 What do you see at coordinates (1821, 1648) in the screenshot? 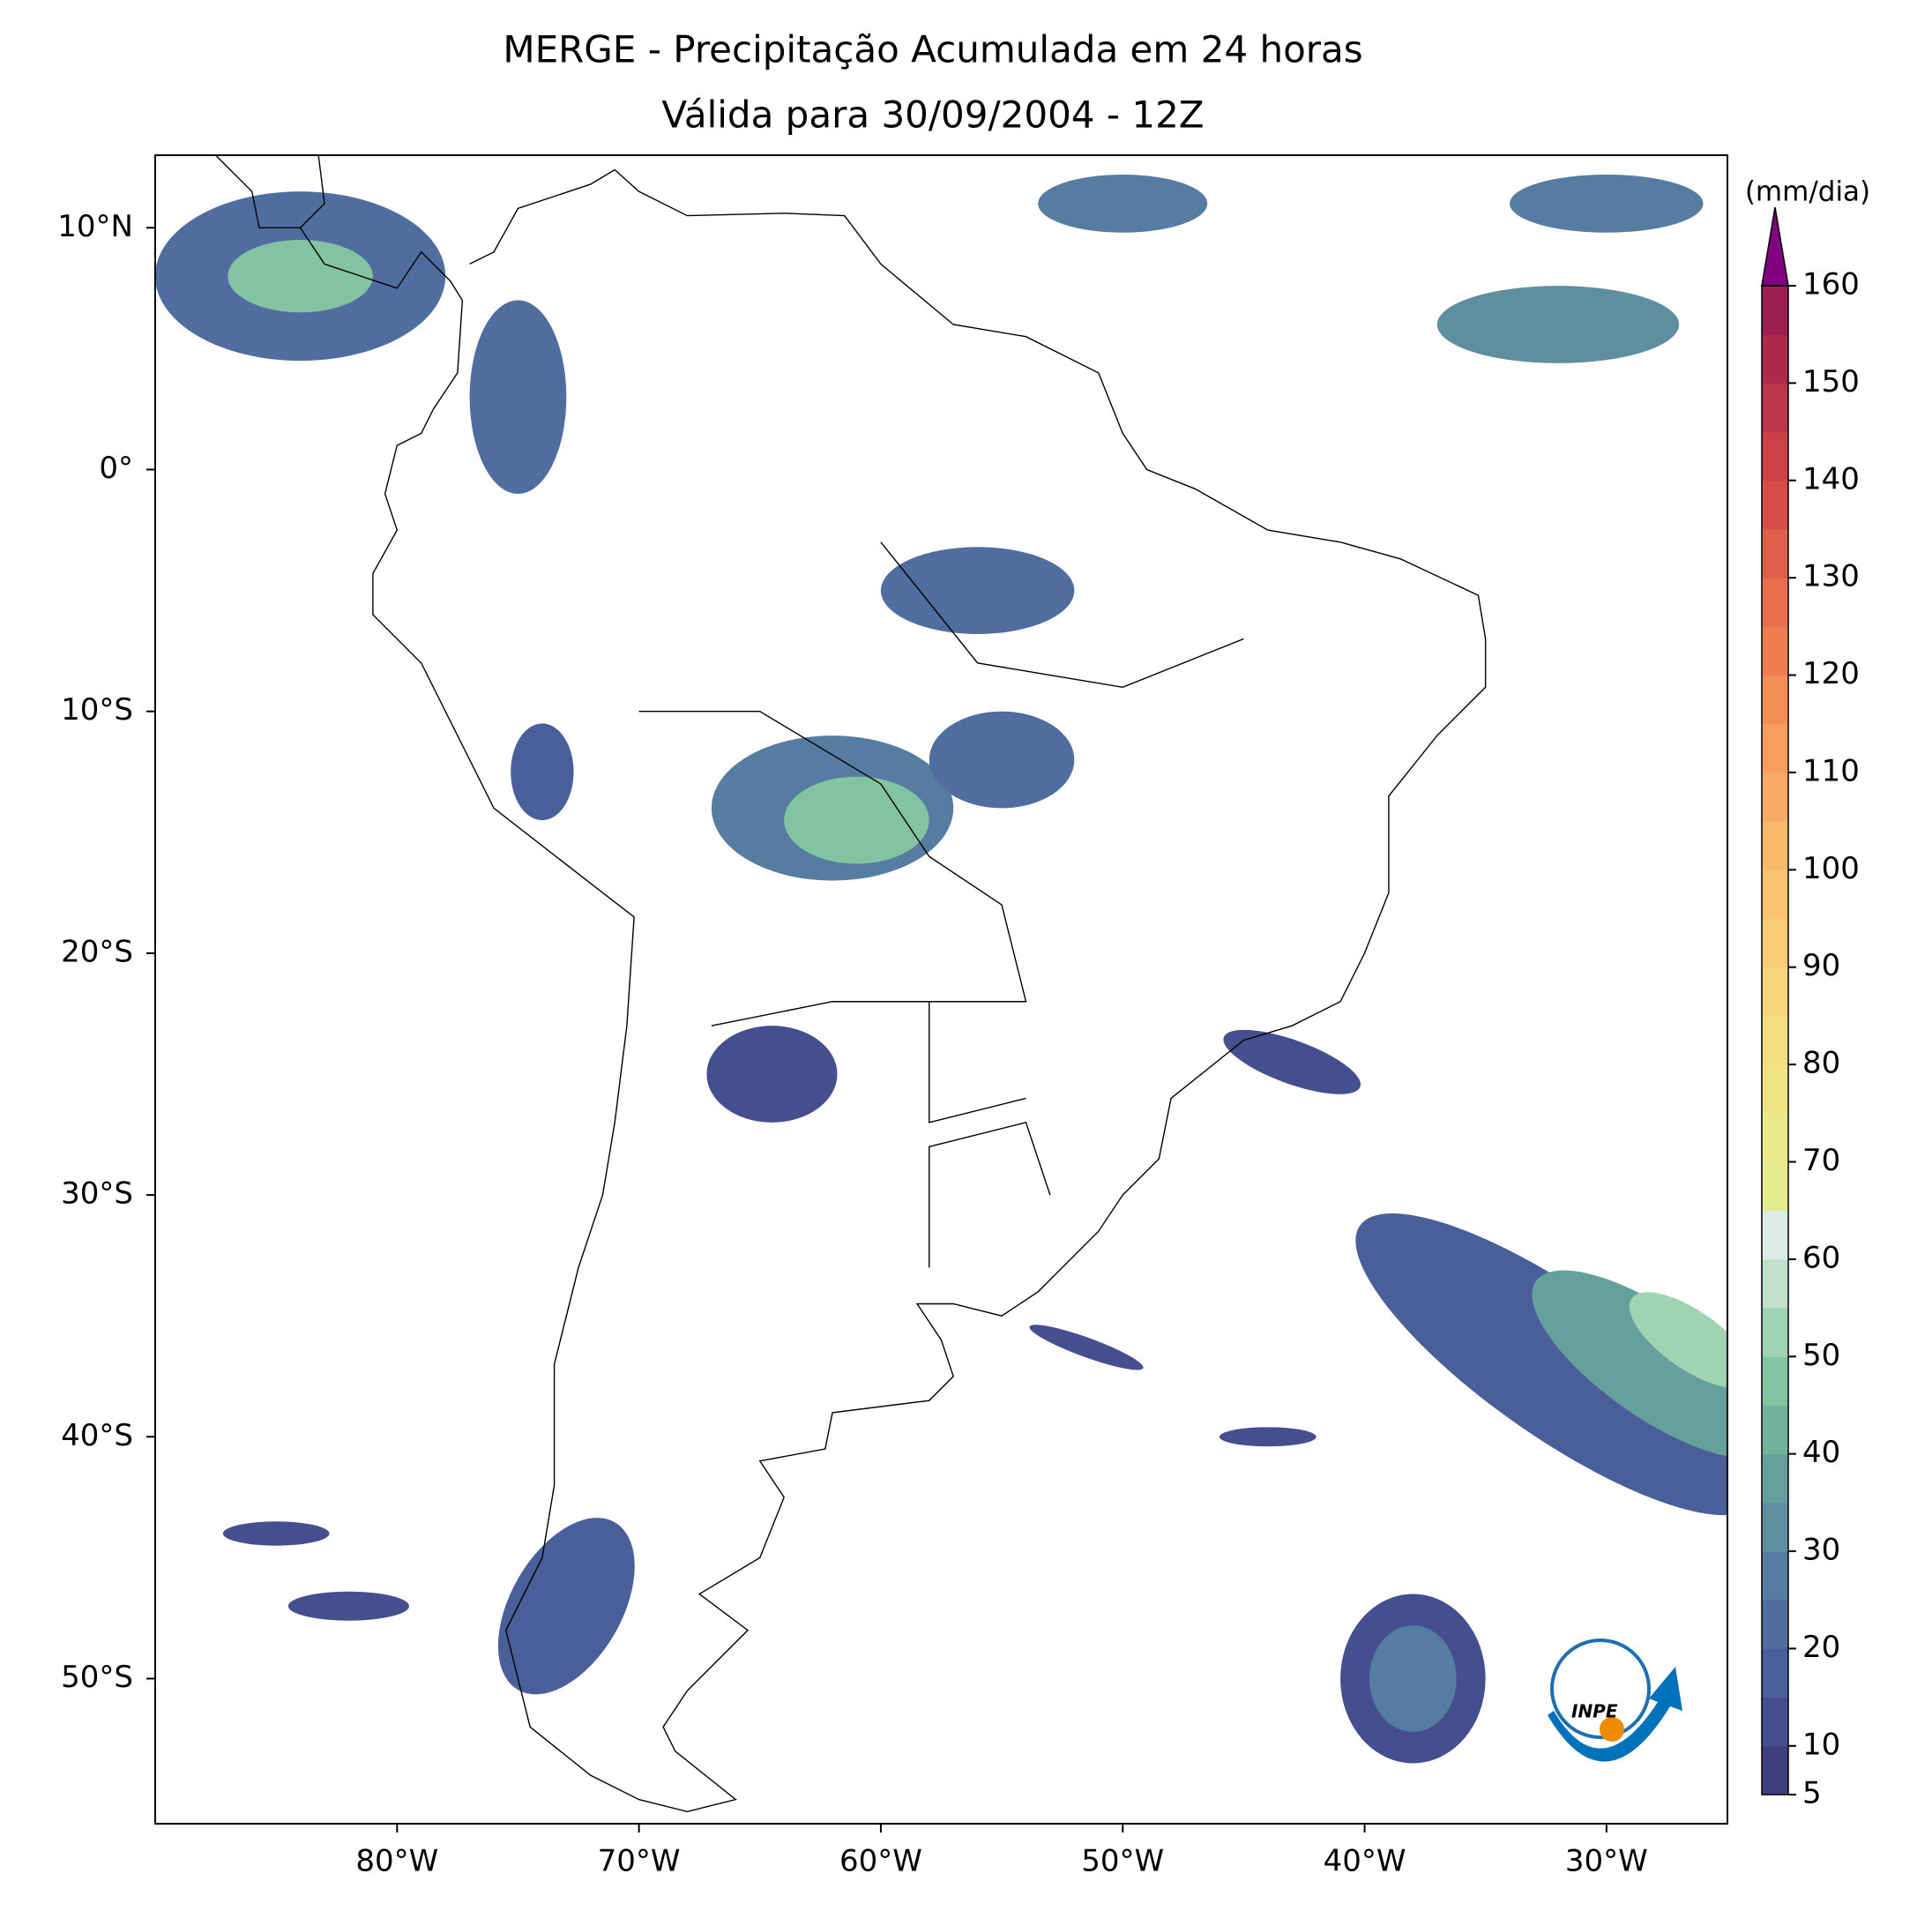
I see `colorbar-tick-label: 20` at bounding box center [1821, 1648].